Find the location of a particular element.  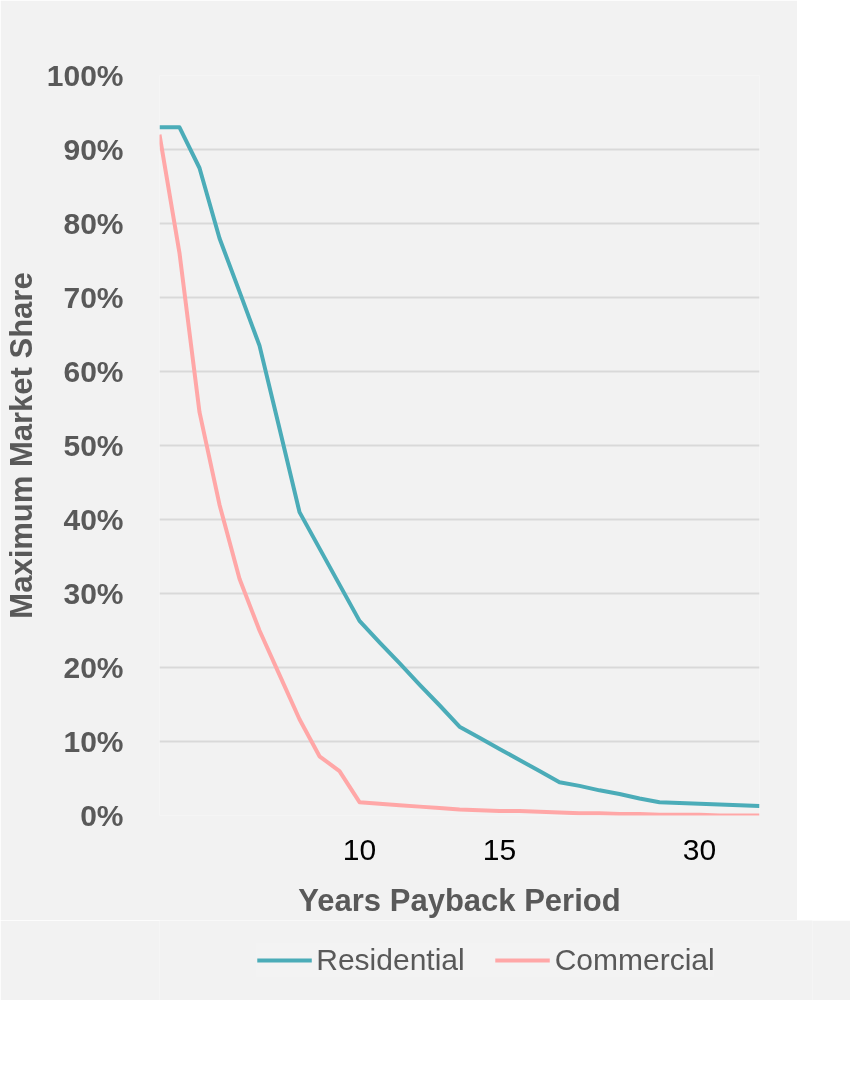

legend-label: Commercial is located at coordinates (634, 960).